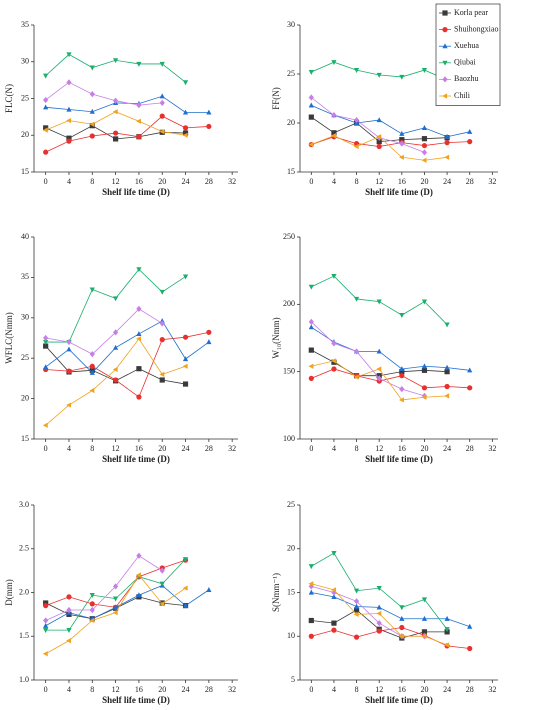  What do you see at coordinates (24, 635) in the screenshot?
I see `y-tick-label: 1.5` at bounding box center [24, 635].